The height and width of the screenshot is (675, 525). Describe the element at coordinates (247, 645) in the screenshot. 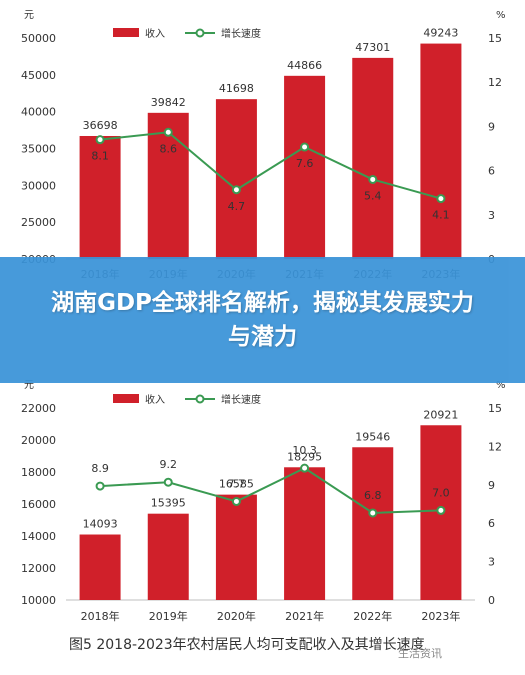

I see `figure-caption: 图5 2018-2023年农村居民人均可支配收入及其增长速度` at that location.